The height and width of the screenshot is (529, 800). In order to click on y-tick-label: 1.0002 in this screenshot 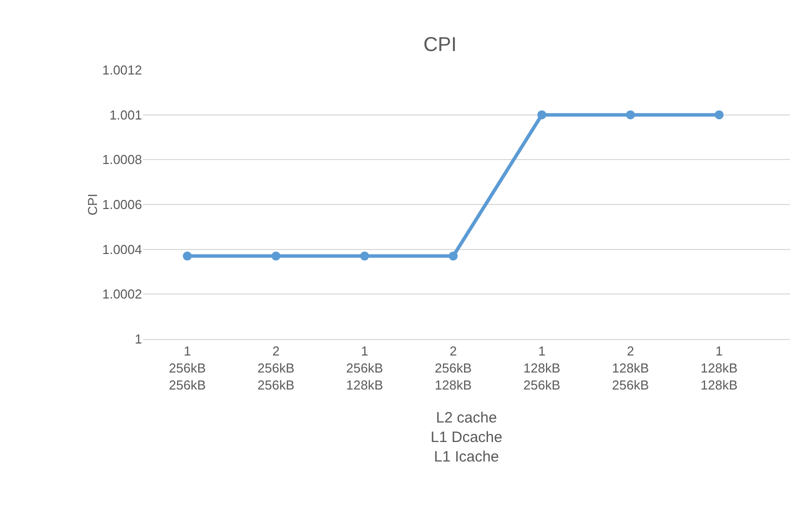, I will do `click(122, 294)`.